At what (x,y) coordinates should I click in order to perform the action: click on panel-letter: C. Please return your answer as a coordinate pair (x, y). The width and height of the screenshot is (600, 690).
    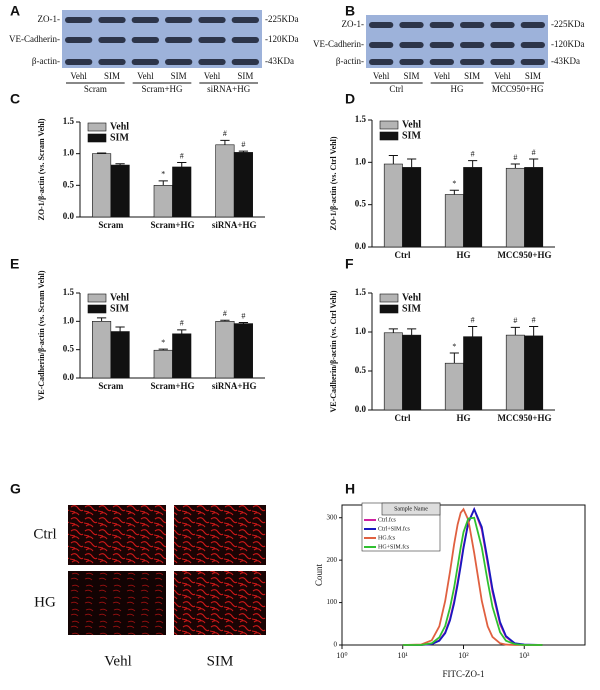
    Looking at the image, I should click on (15, 99).